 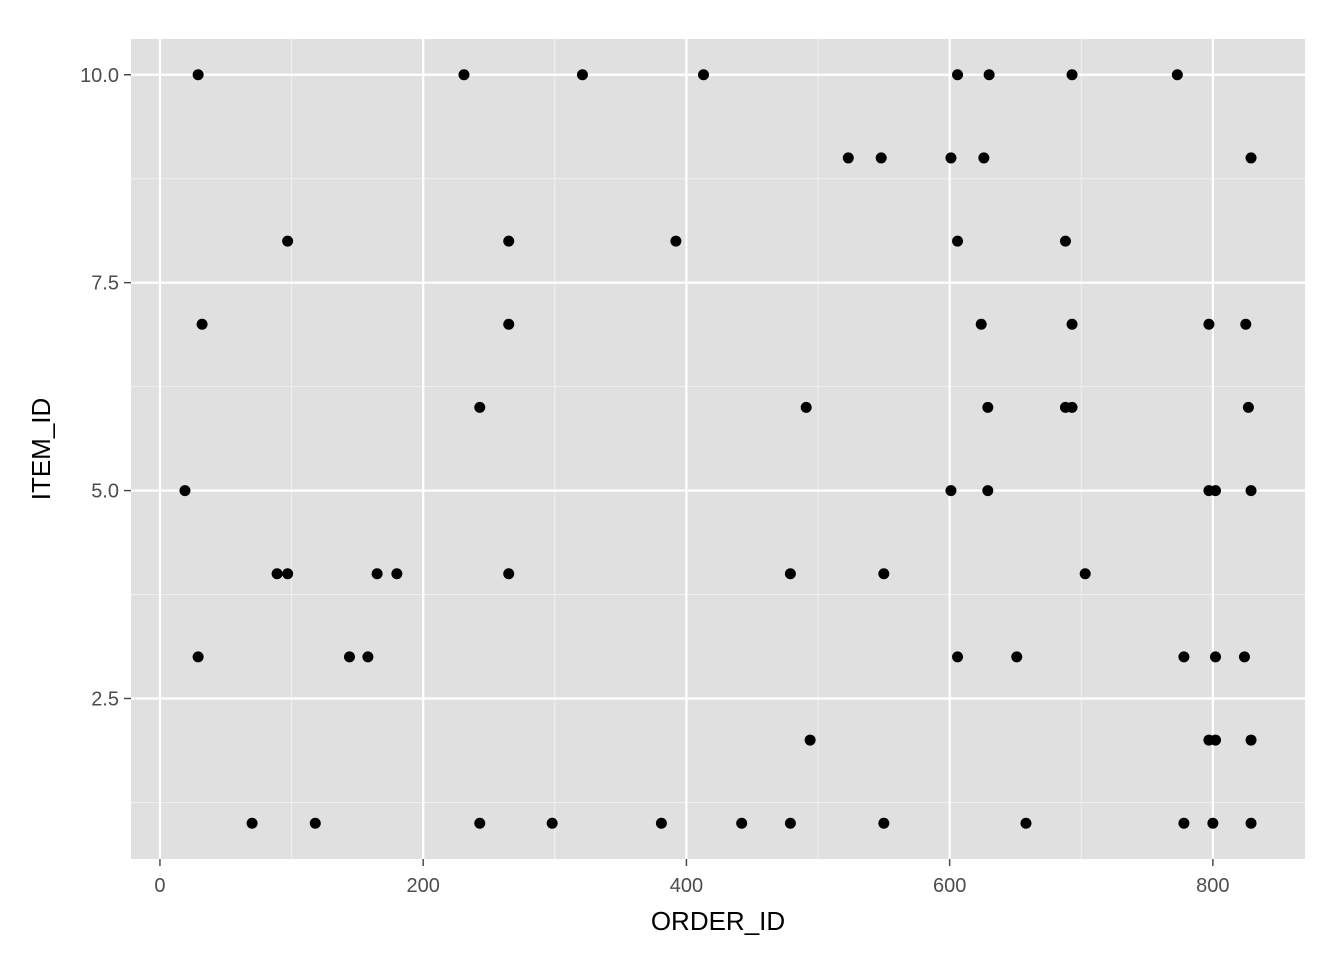 I want to click on x-tick-label: 800, so click(x=1212, y=886).